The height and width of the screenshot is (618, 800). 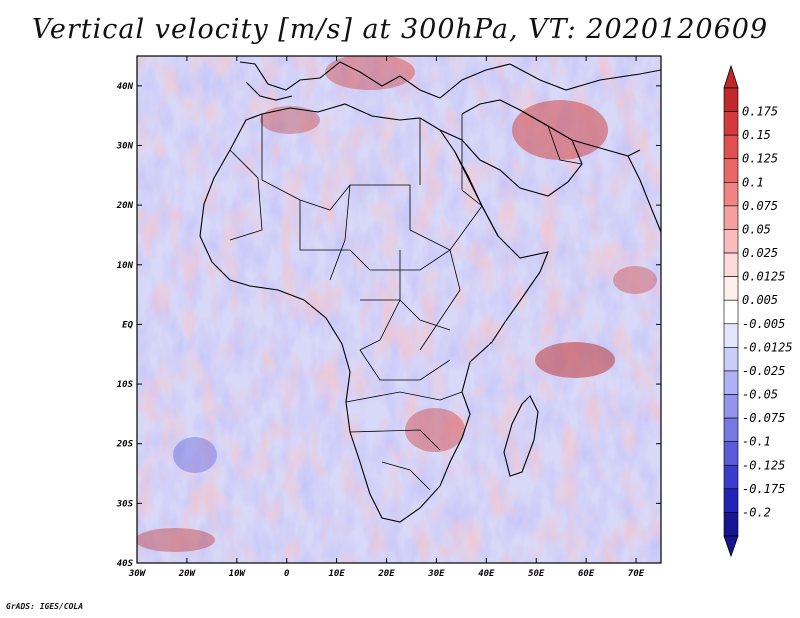 I want to click on lat-label: 40S, so click(x=125, y=564).